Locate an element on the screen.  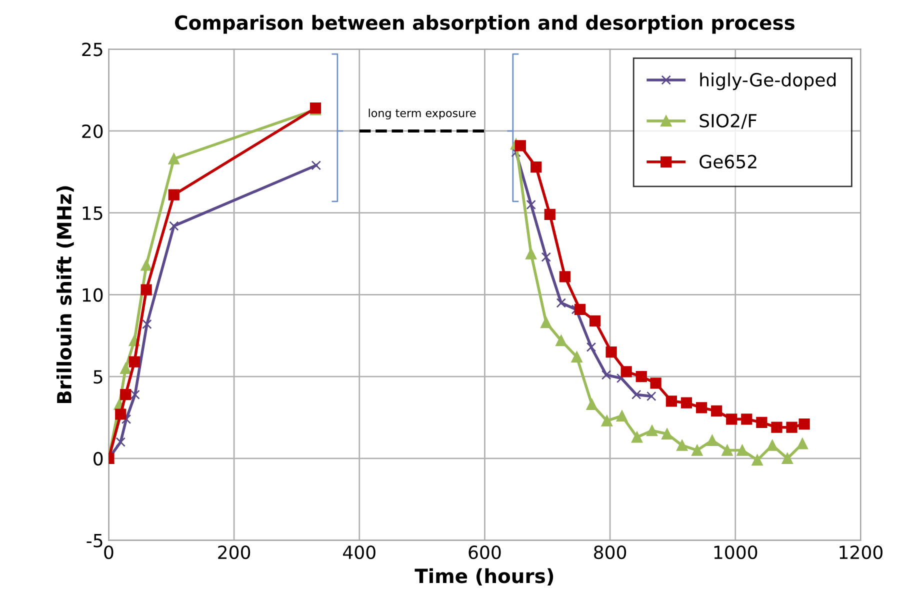
x-tick-label: 800 is located at coordinates (610, 553).